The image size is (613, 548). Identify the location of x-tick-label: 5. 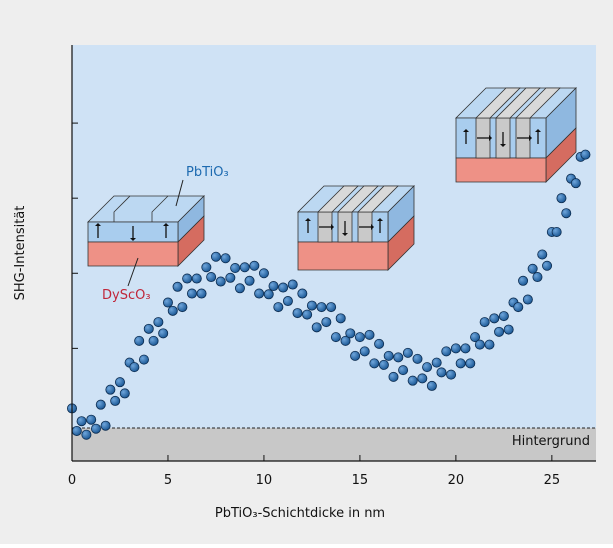
(168, 480).